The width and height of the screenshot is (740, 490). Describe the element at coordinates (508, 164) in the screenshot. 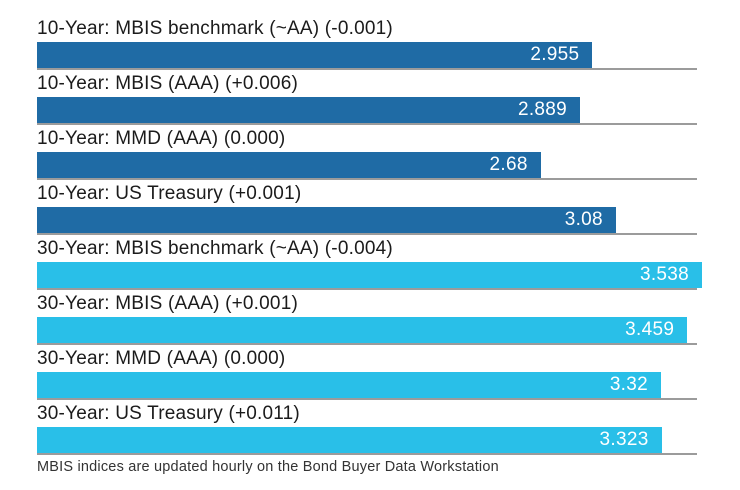

I see `bar-value-label: 2.68` at that location.